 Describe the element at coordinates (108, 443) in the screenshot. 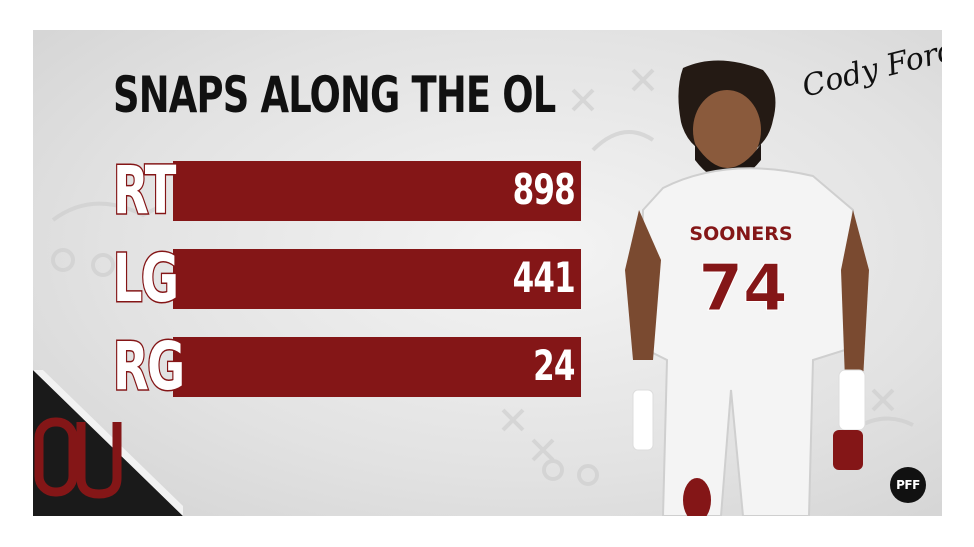

I see `ou-logo-icon` at that location.